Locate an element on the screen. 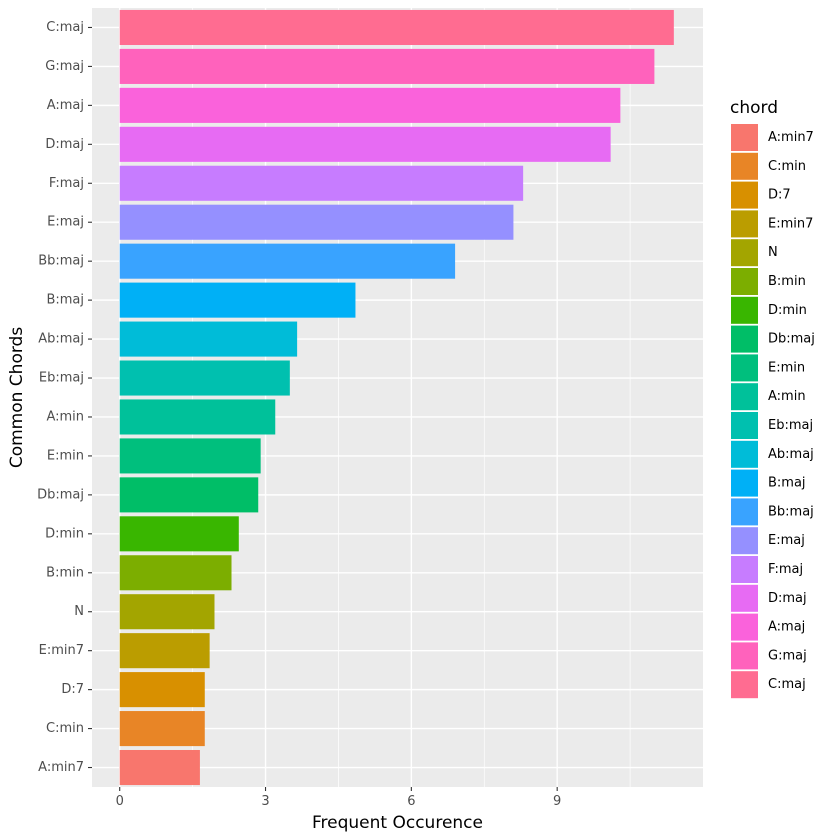 The width and height of the screenshot is (840, 840). bar-e-min7 is located at coordinates (164, 651).